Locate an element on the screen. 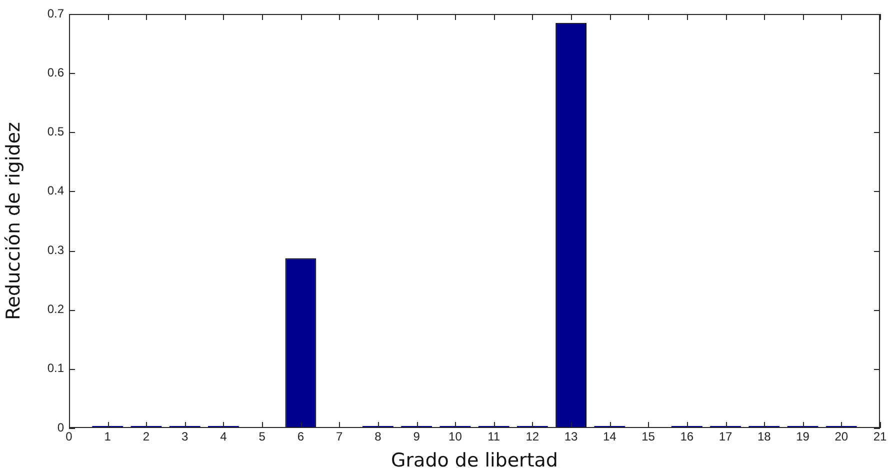  x-tick-label: 5 is located at coordinates (262, 437).